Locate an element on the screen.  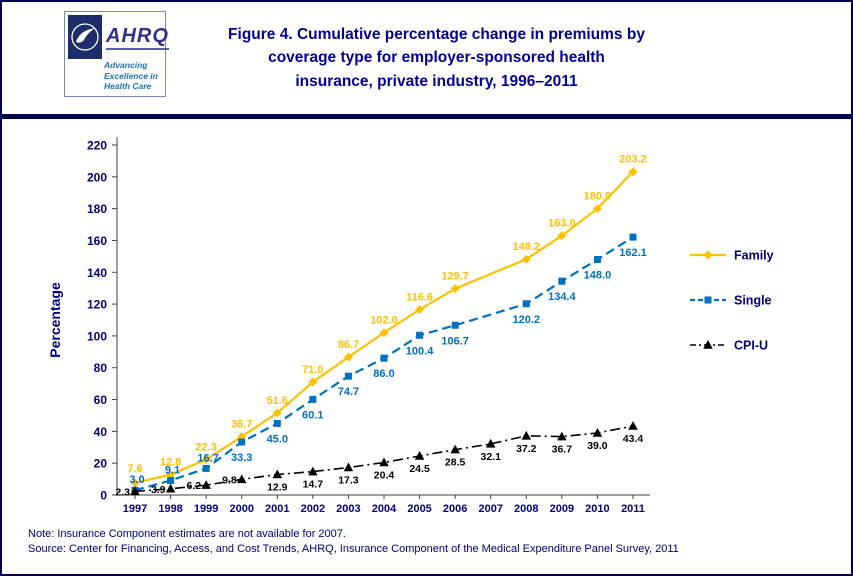
svg-text: 120 is located at coordinates (97, 305).